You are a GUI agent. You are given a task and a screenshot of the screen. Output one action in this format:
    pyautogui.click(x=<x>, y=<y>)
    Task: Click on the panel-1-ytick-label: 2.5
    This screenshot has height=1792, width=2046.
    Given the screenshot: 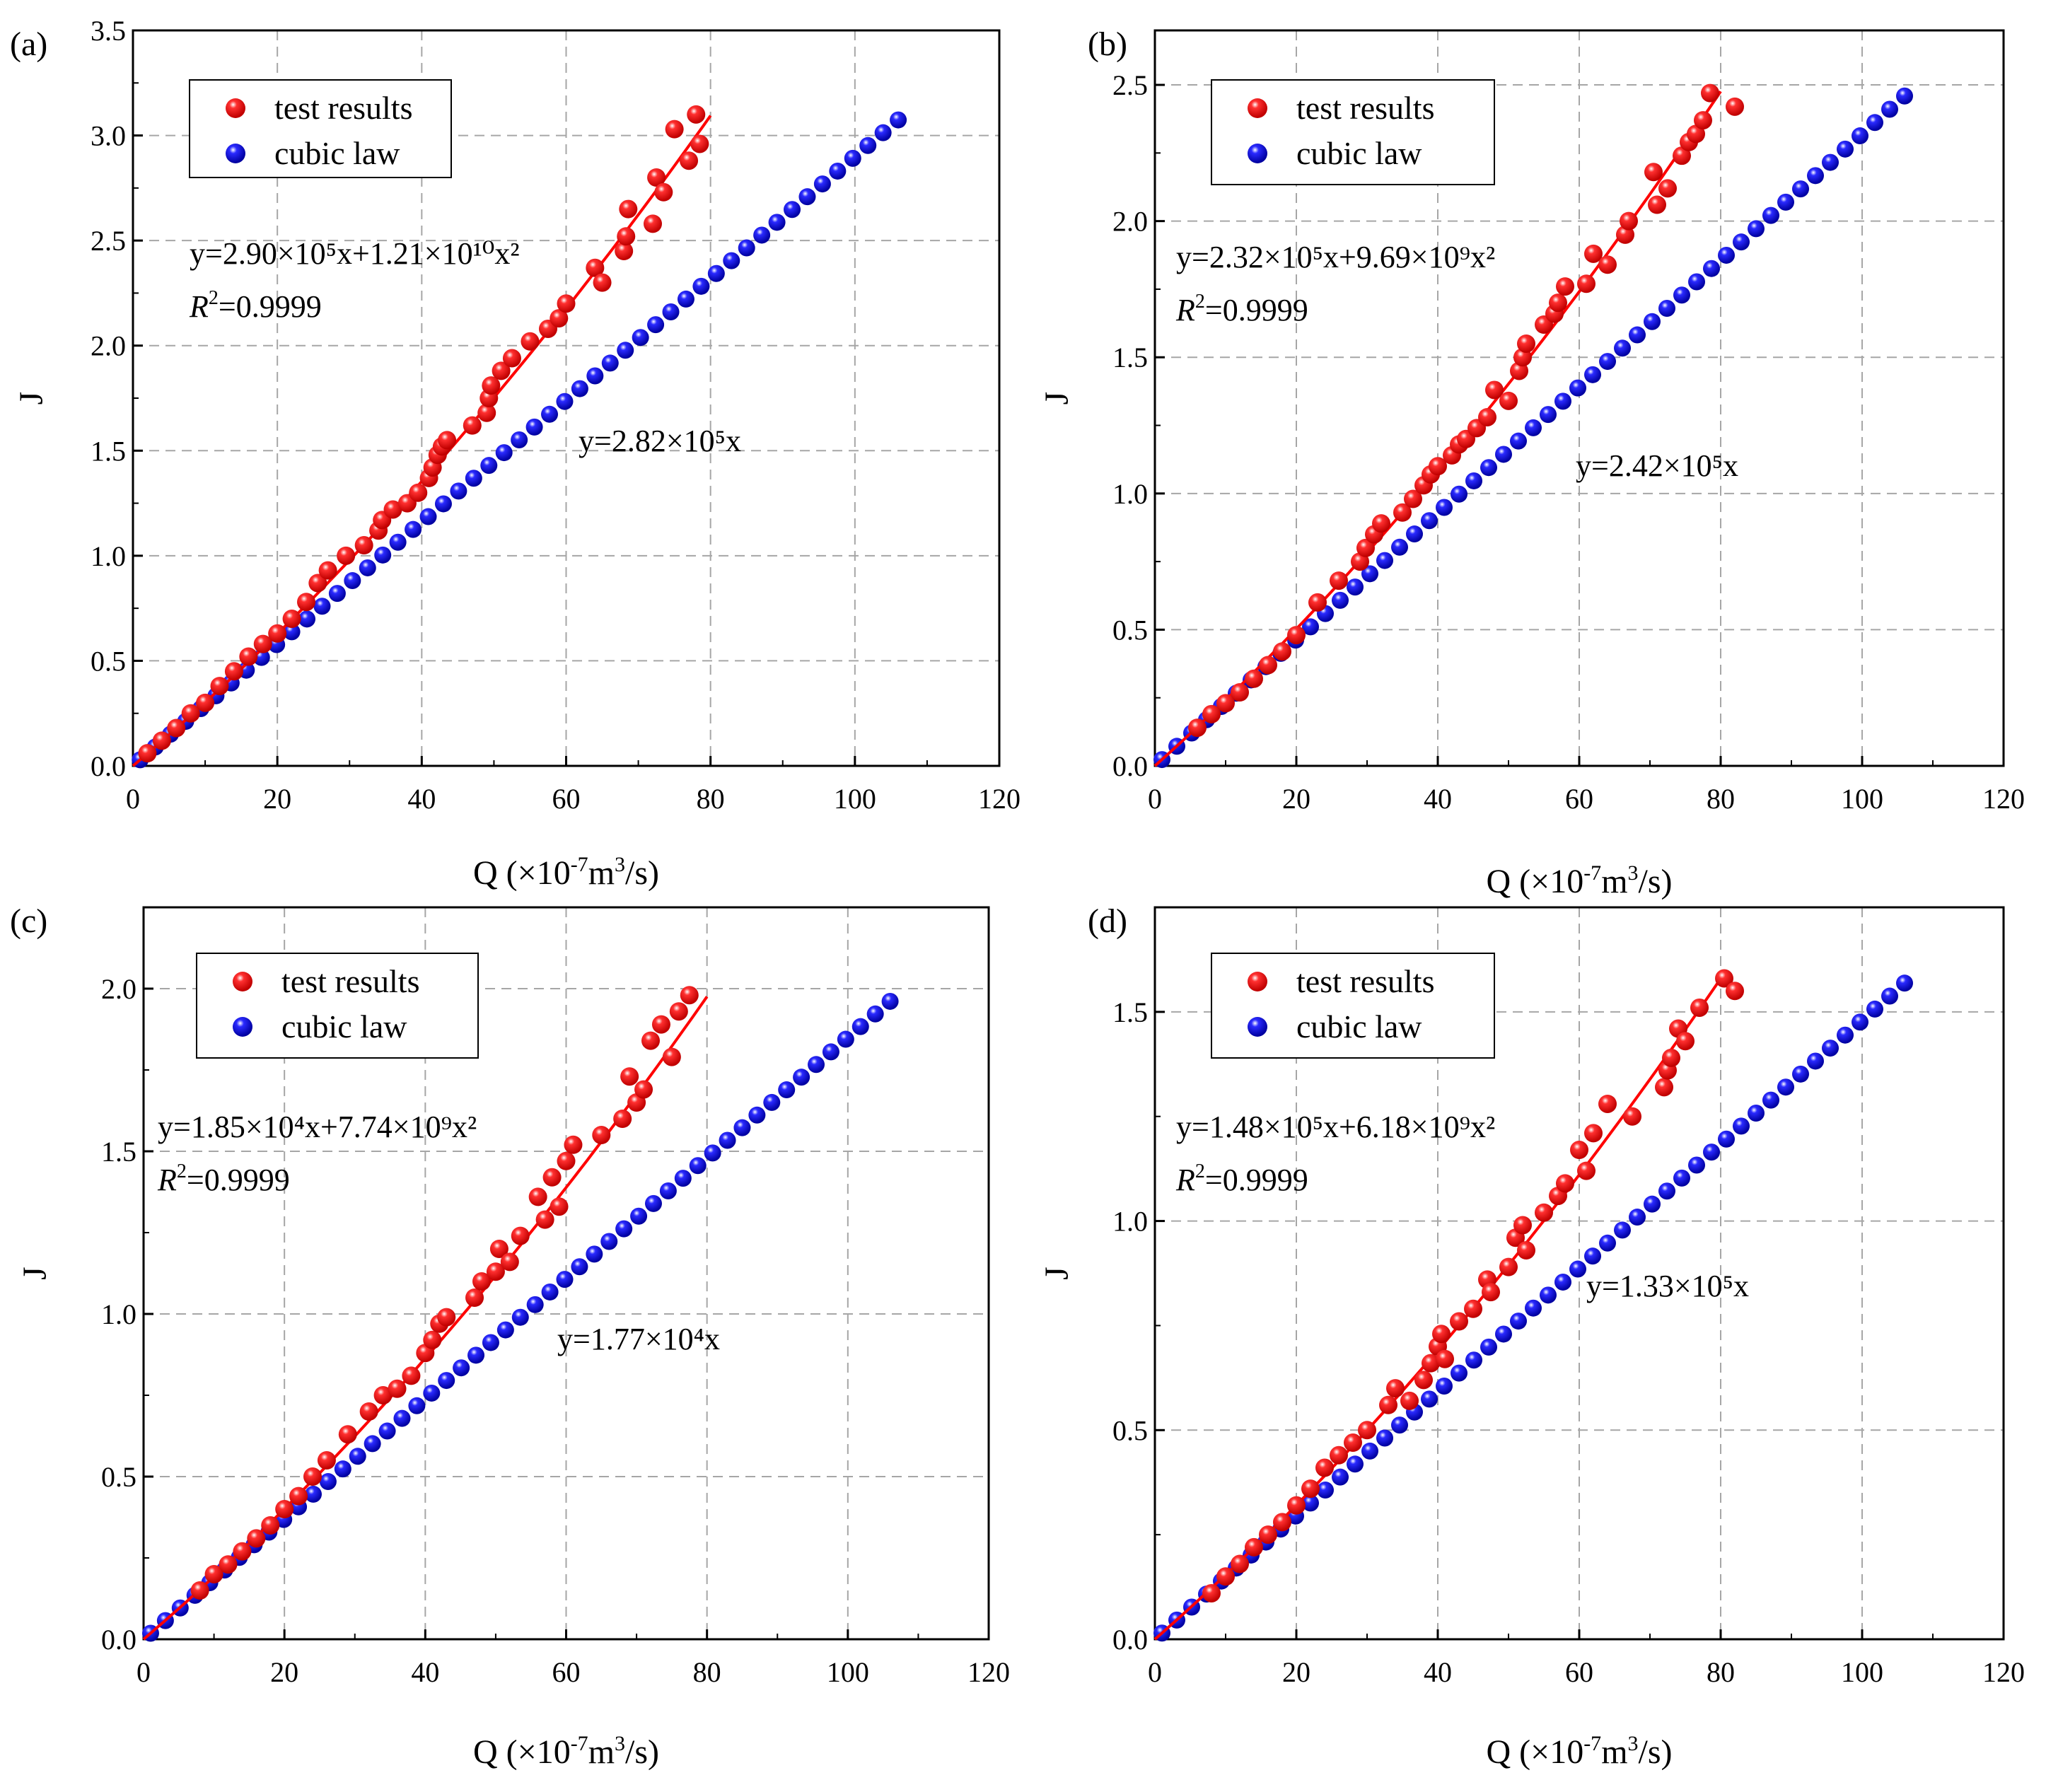 What is the action you would take?
    pyautogui.click(x=109, y=241)
    